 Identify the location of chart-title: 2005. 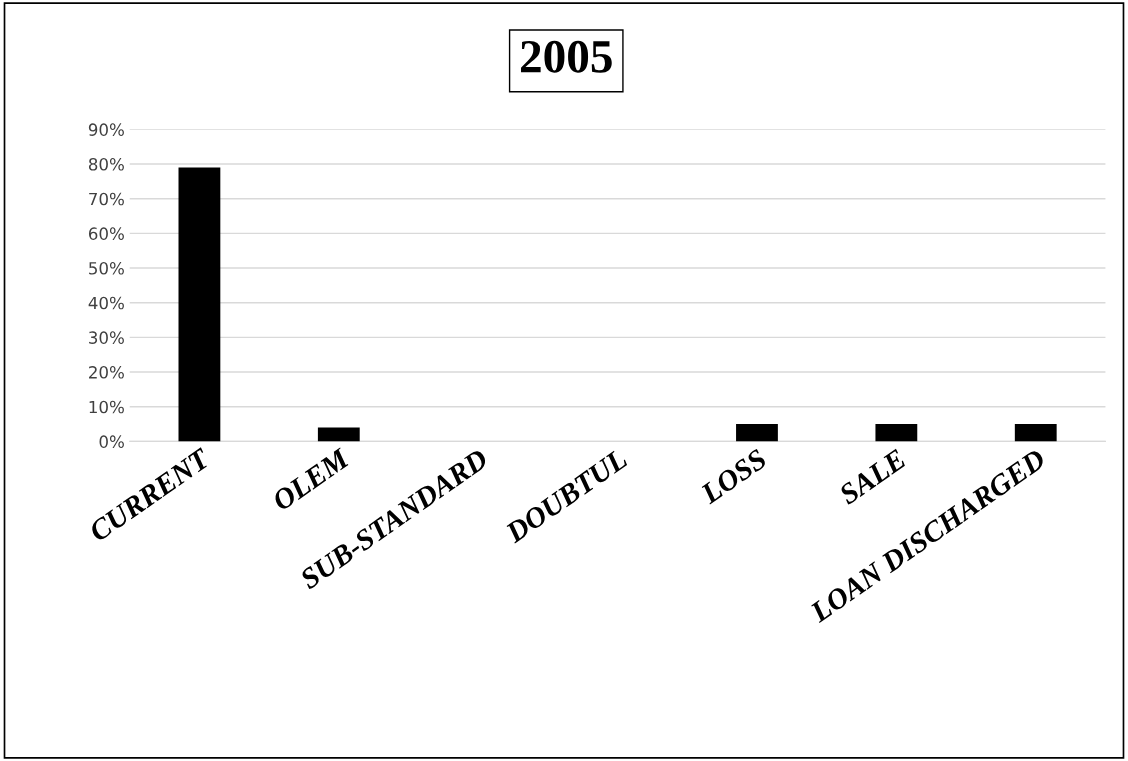
(566, 56).